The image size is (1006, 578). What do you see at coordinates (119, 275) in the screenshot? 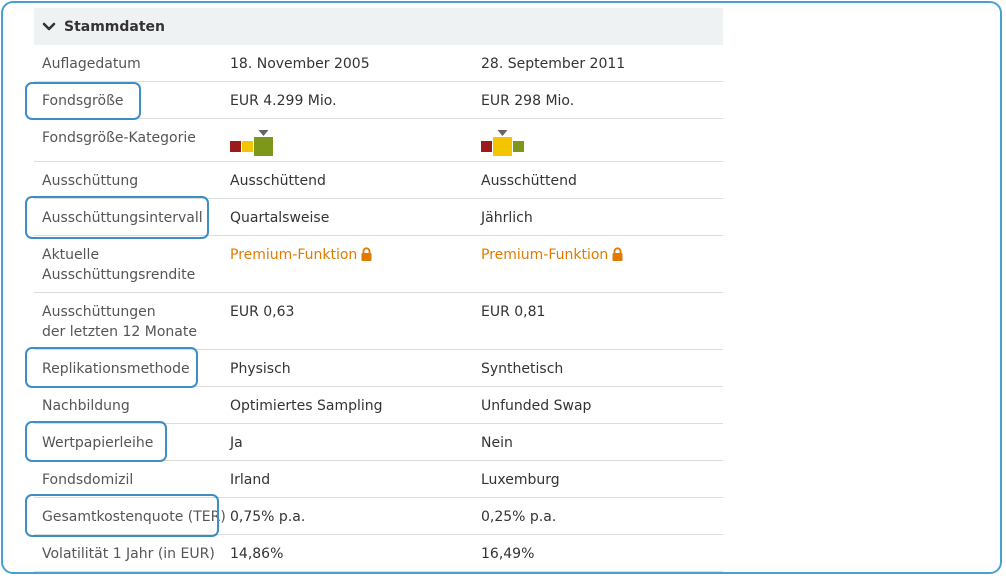
I see `row-label-line-2: Ausschüttungsrendite` at bounding box center [119, 275].